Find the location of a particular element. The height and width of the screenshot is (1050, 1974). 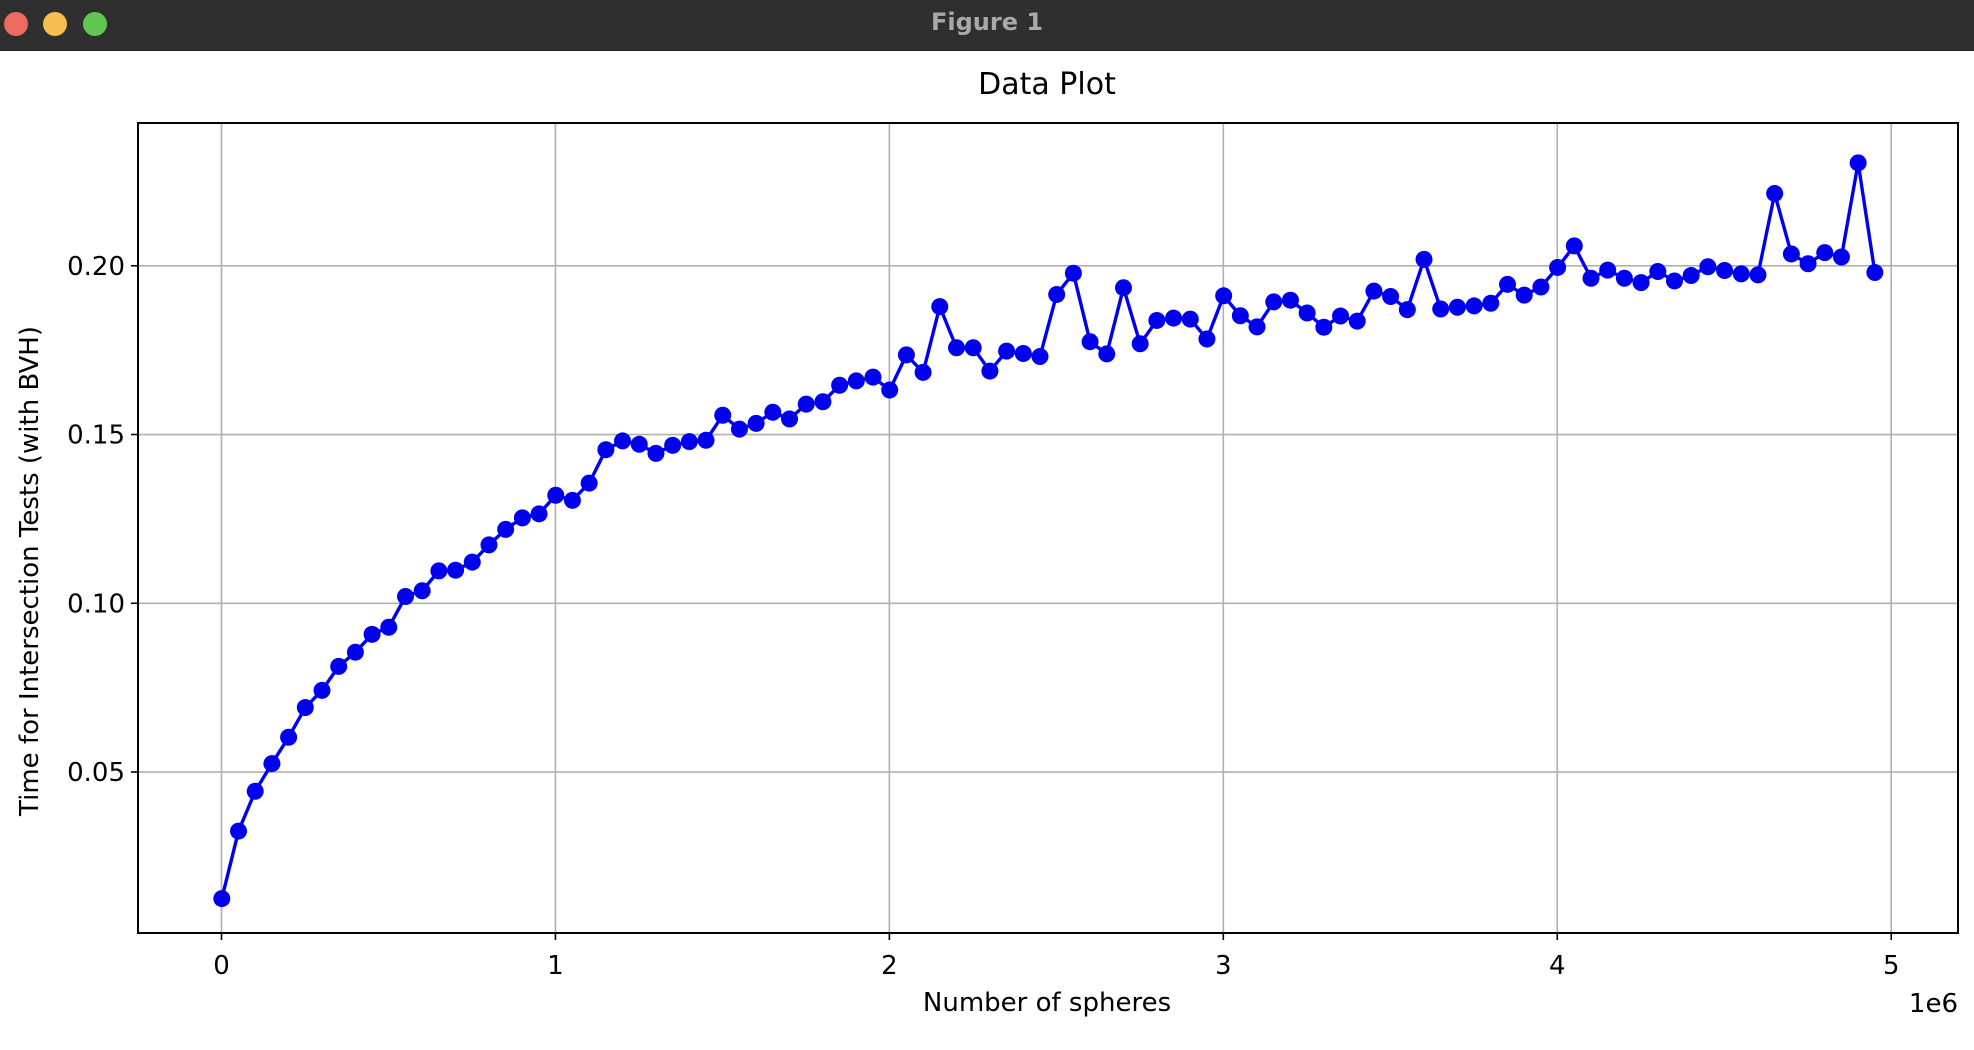

maximize-window-button is located at coordinates (95, 24).